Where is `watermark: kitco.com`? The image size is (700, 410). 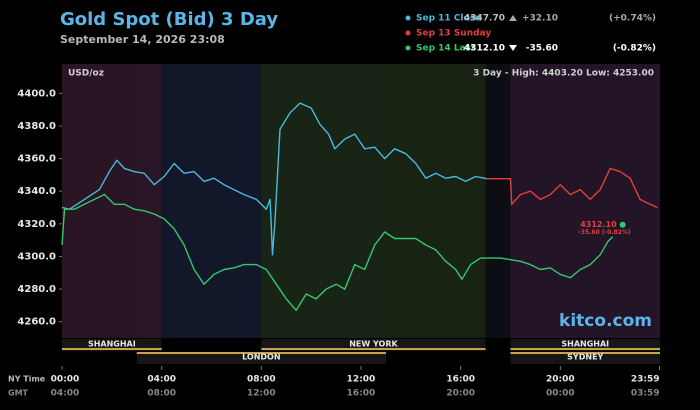 watermark: kitco.com is located at coordinates (605, 321).